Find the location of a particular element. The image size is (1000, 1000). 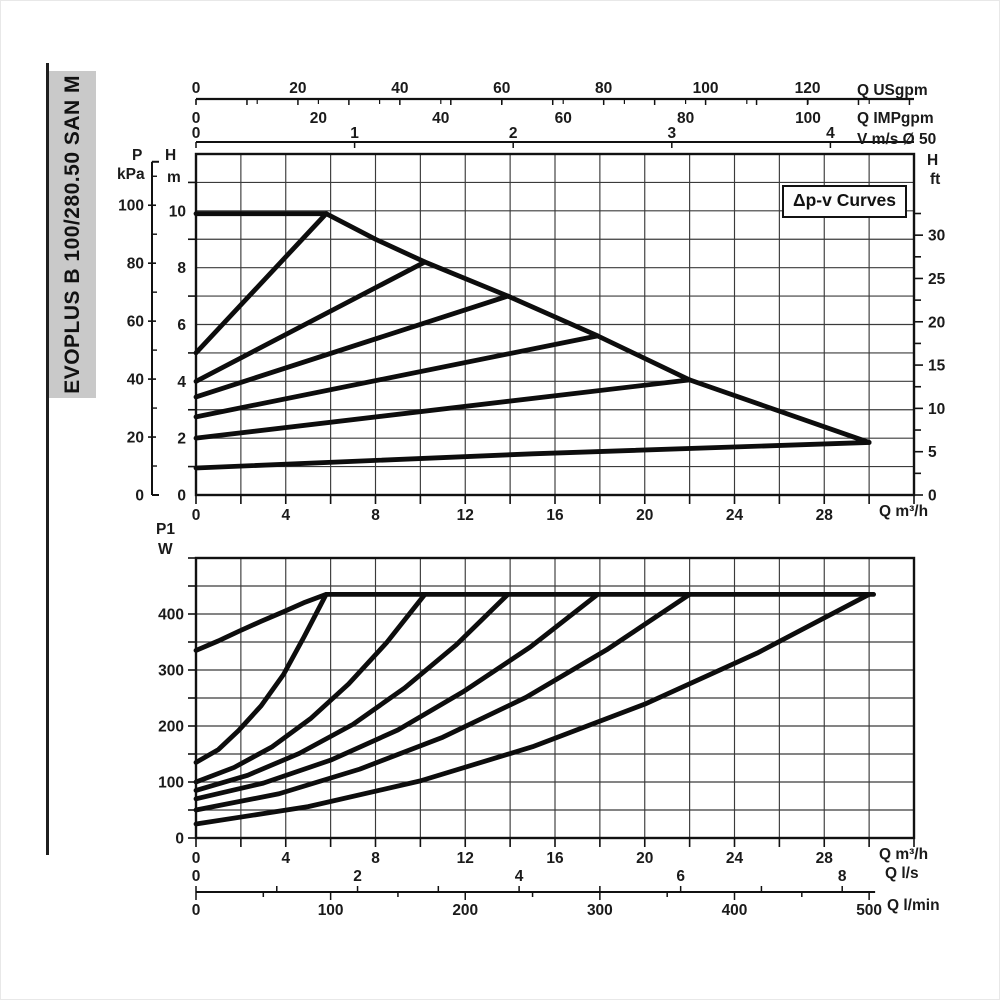

usgpm-axis-unit: Q USgpm is located at coordinates (892, 90).